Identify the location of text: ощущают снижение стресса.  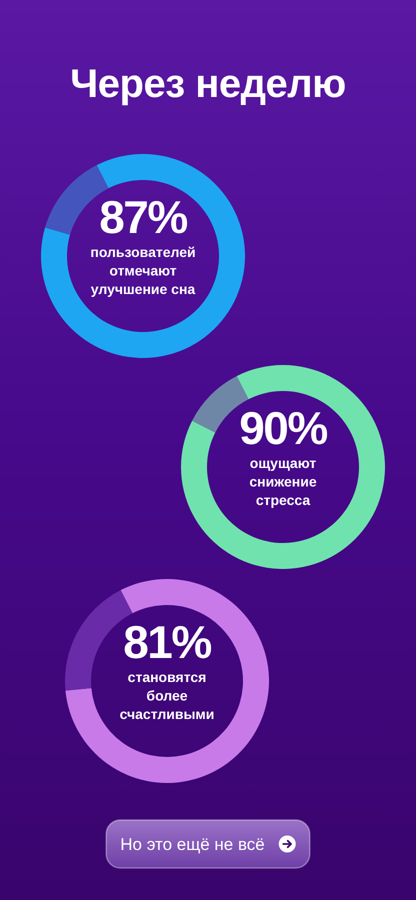
(283, 481).